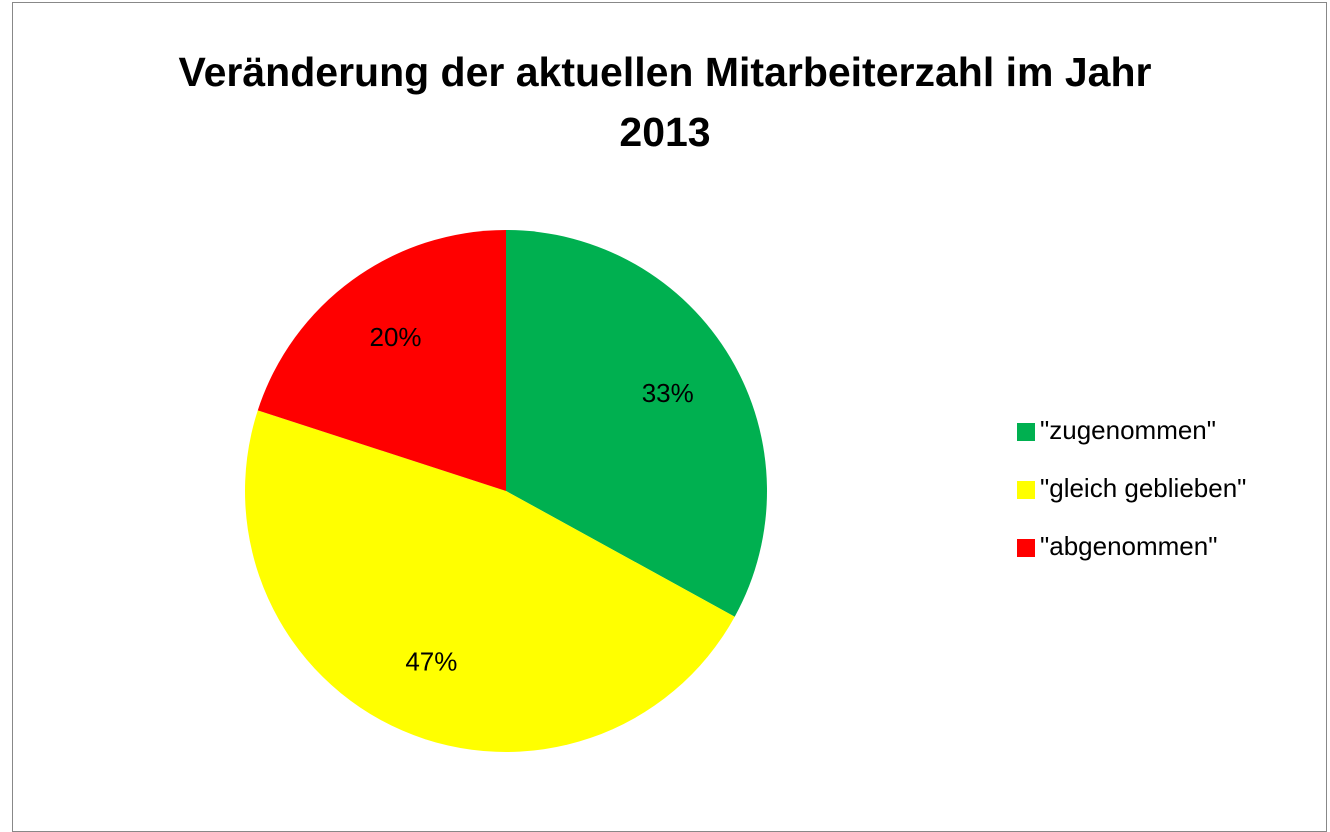 This screenshot has width=1330, height=832. What do you see at coordinates (396, 337) in the screenshot?
I see `data-label: 20%` at bounding box center [396, 337].